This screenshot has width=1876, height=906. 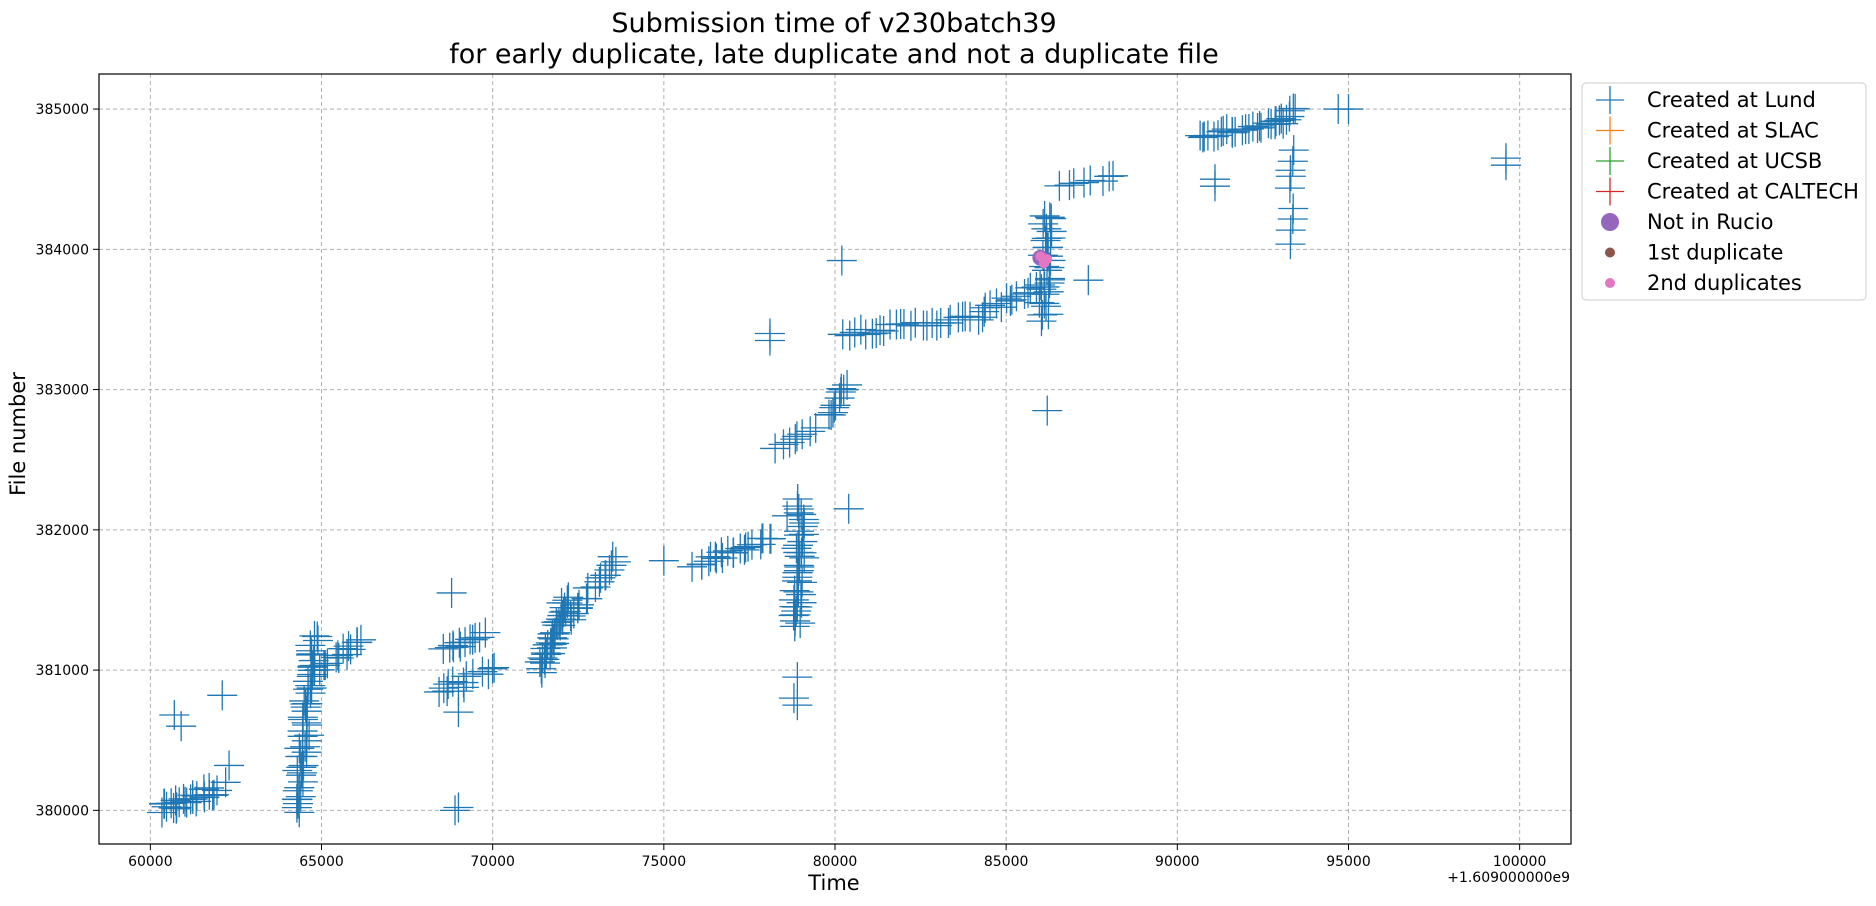 I want to click on y-axis: 380000 381000 382000 383000 384000 385000, so click(x=67, y=460).